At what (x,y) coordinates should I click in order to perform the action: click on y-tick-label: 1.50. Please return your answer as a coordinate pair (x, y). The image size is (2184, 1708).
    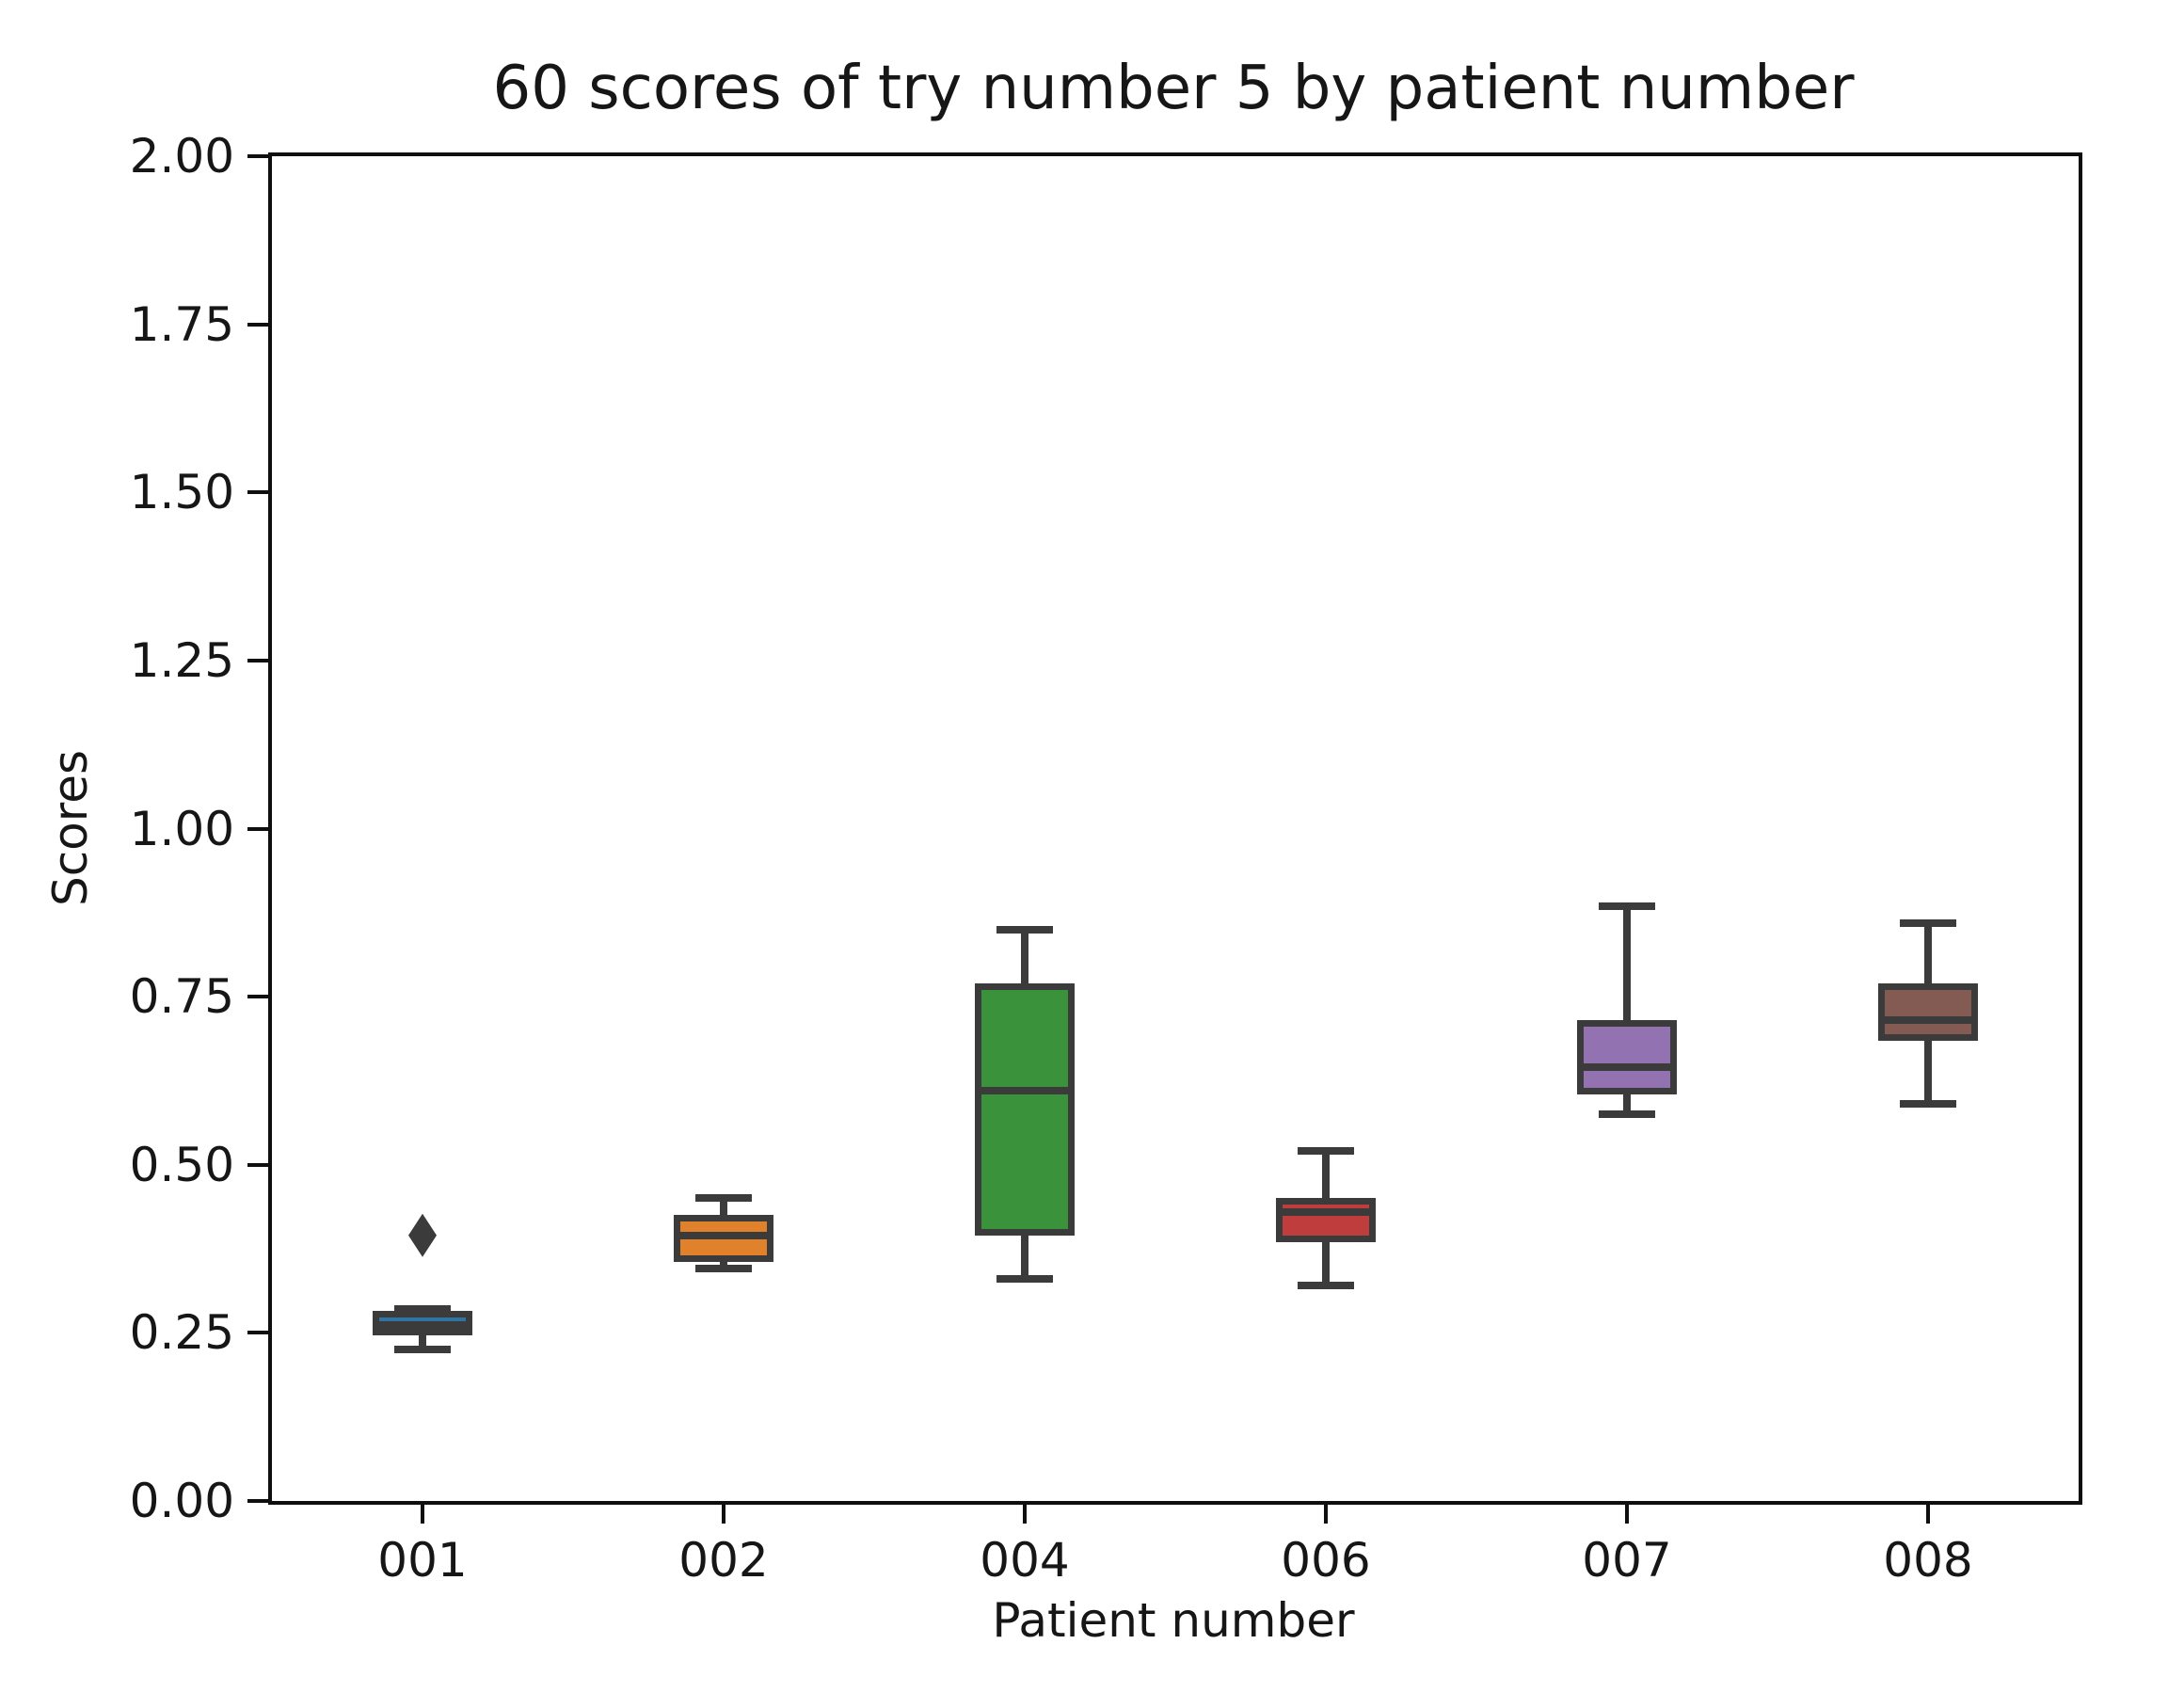
    Looking at the image, I should click on (181, 493).